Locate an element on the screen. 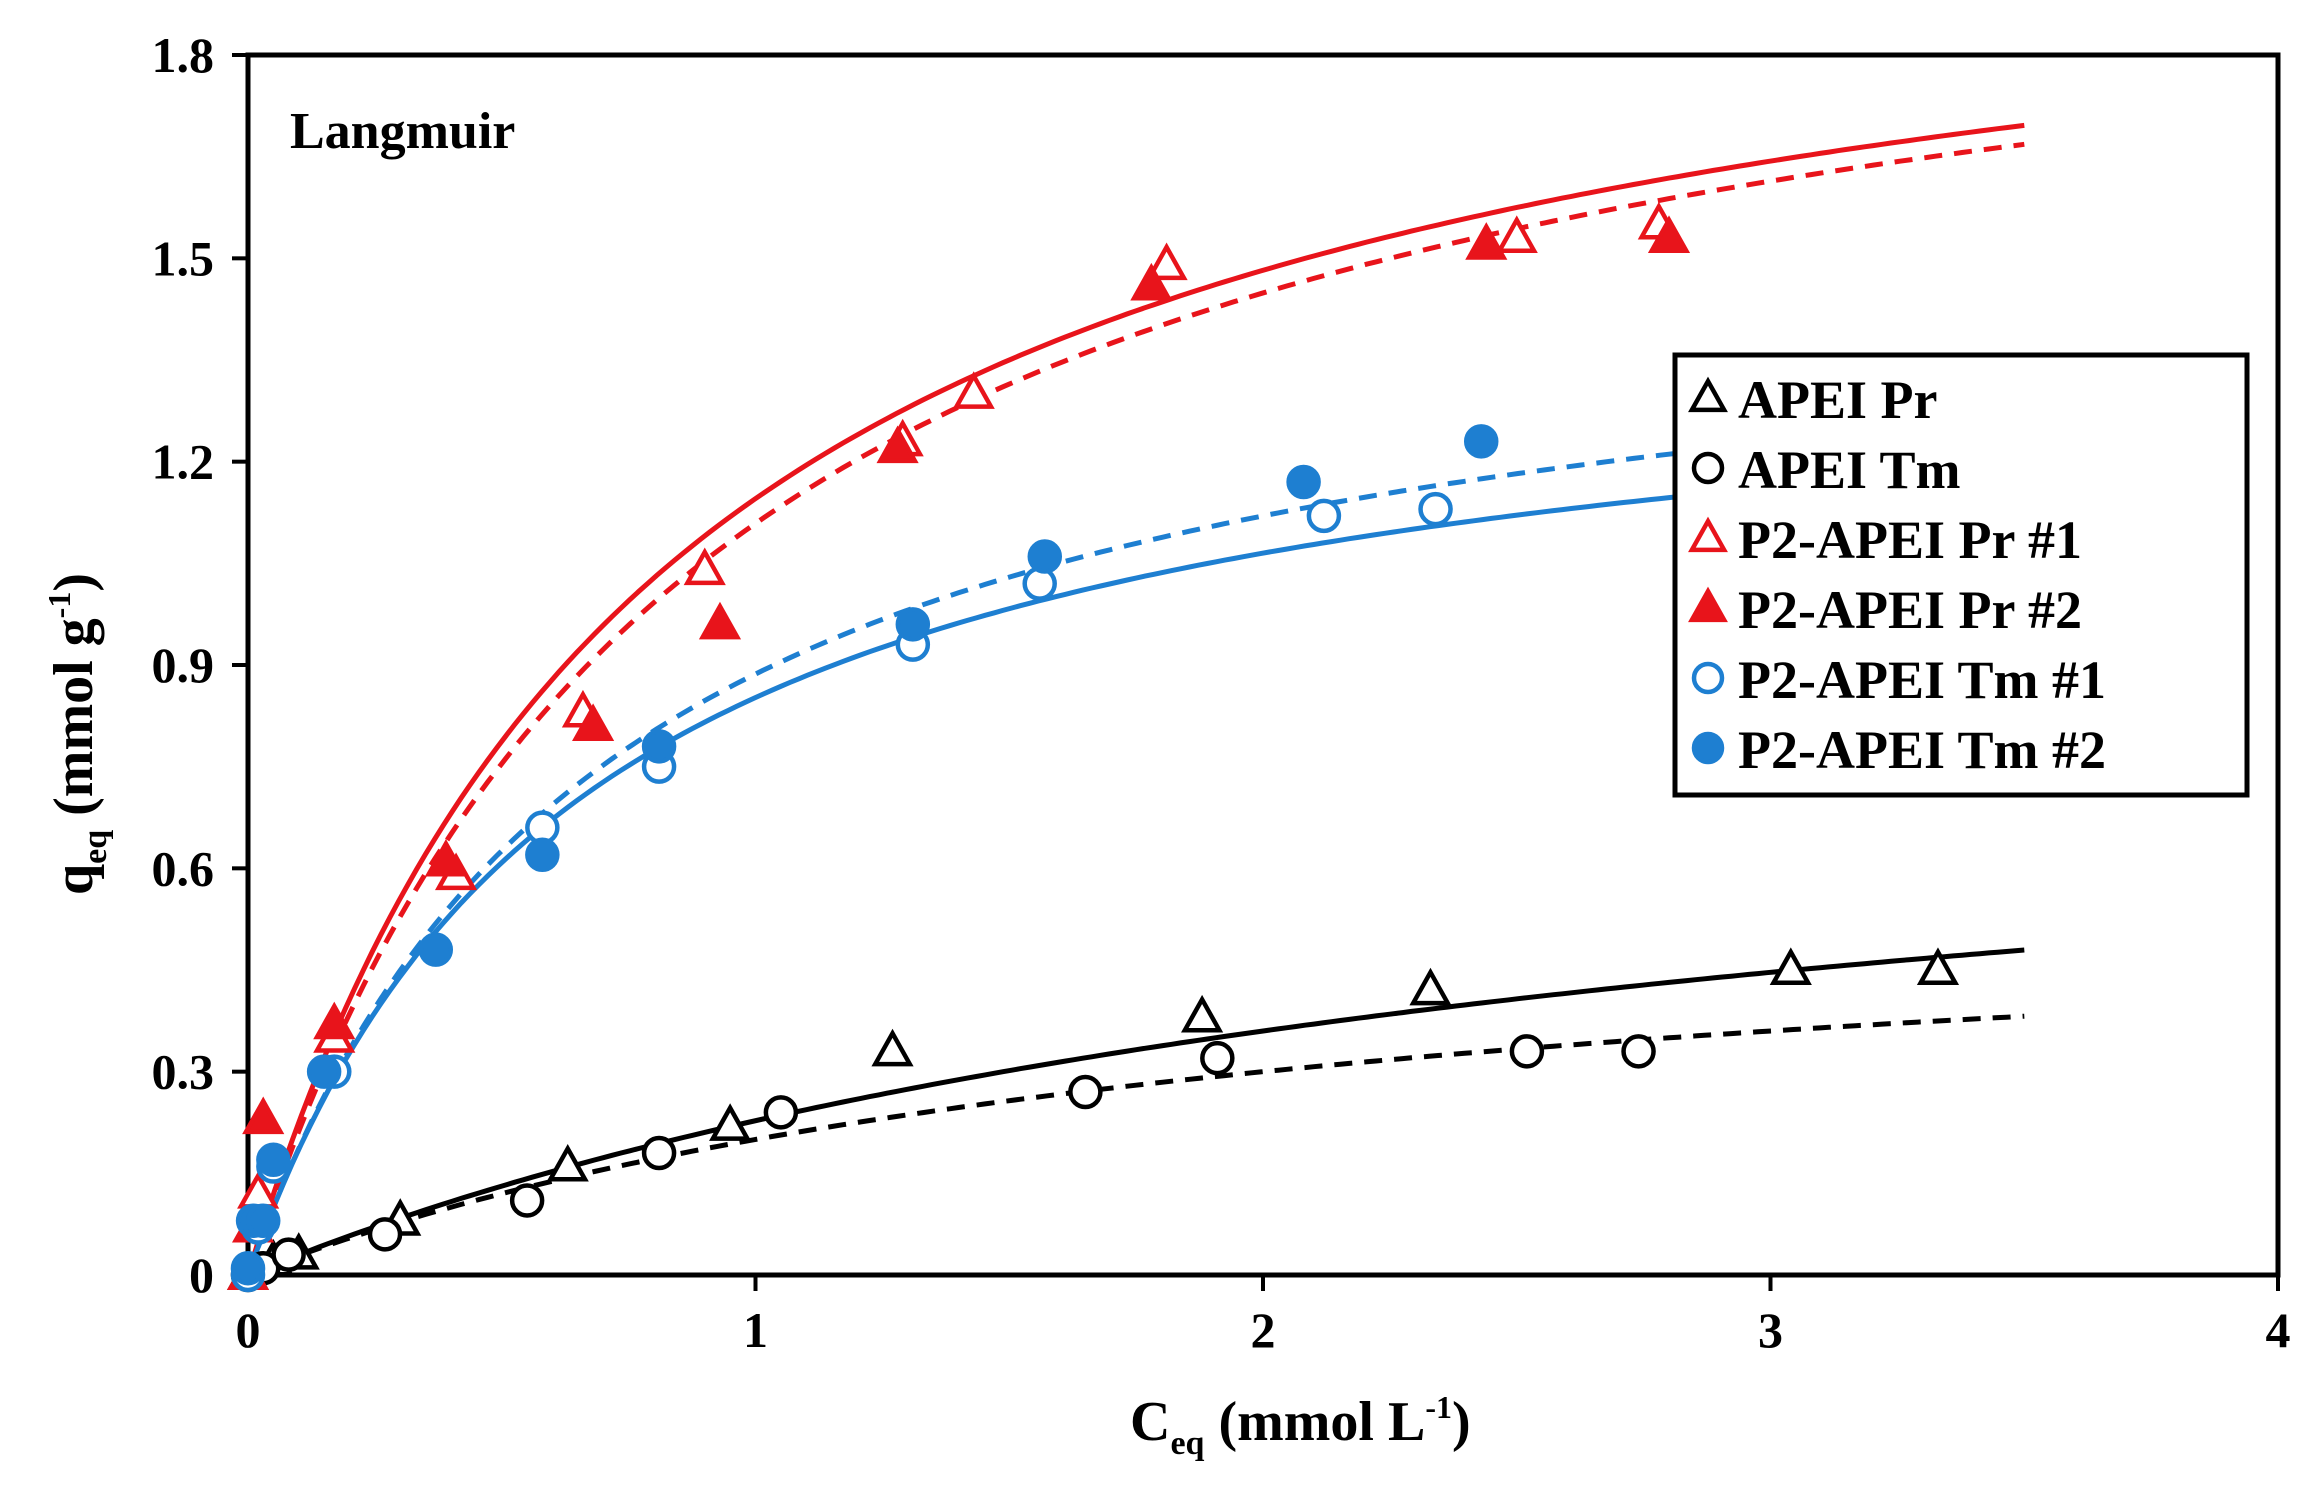  y-tick-label: 0.9 is located at coordinates (183, 665).